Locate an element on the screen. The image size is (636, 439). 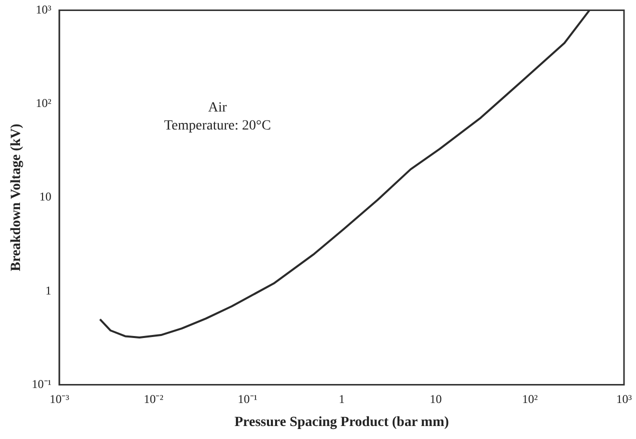
y-tick-label: 10⁻¹ is located at coordinates (42, 383).